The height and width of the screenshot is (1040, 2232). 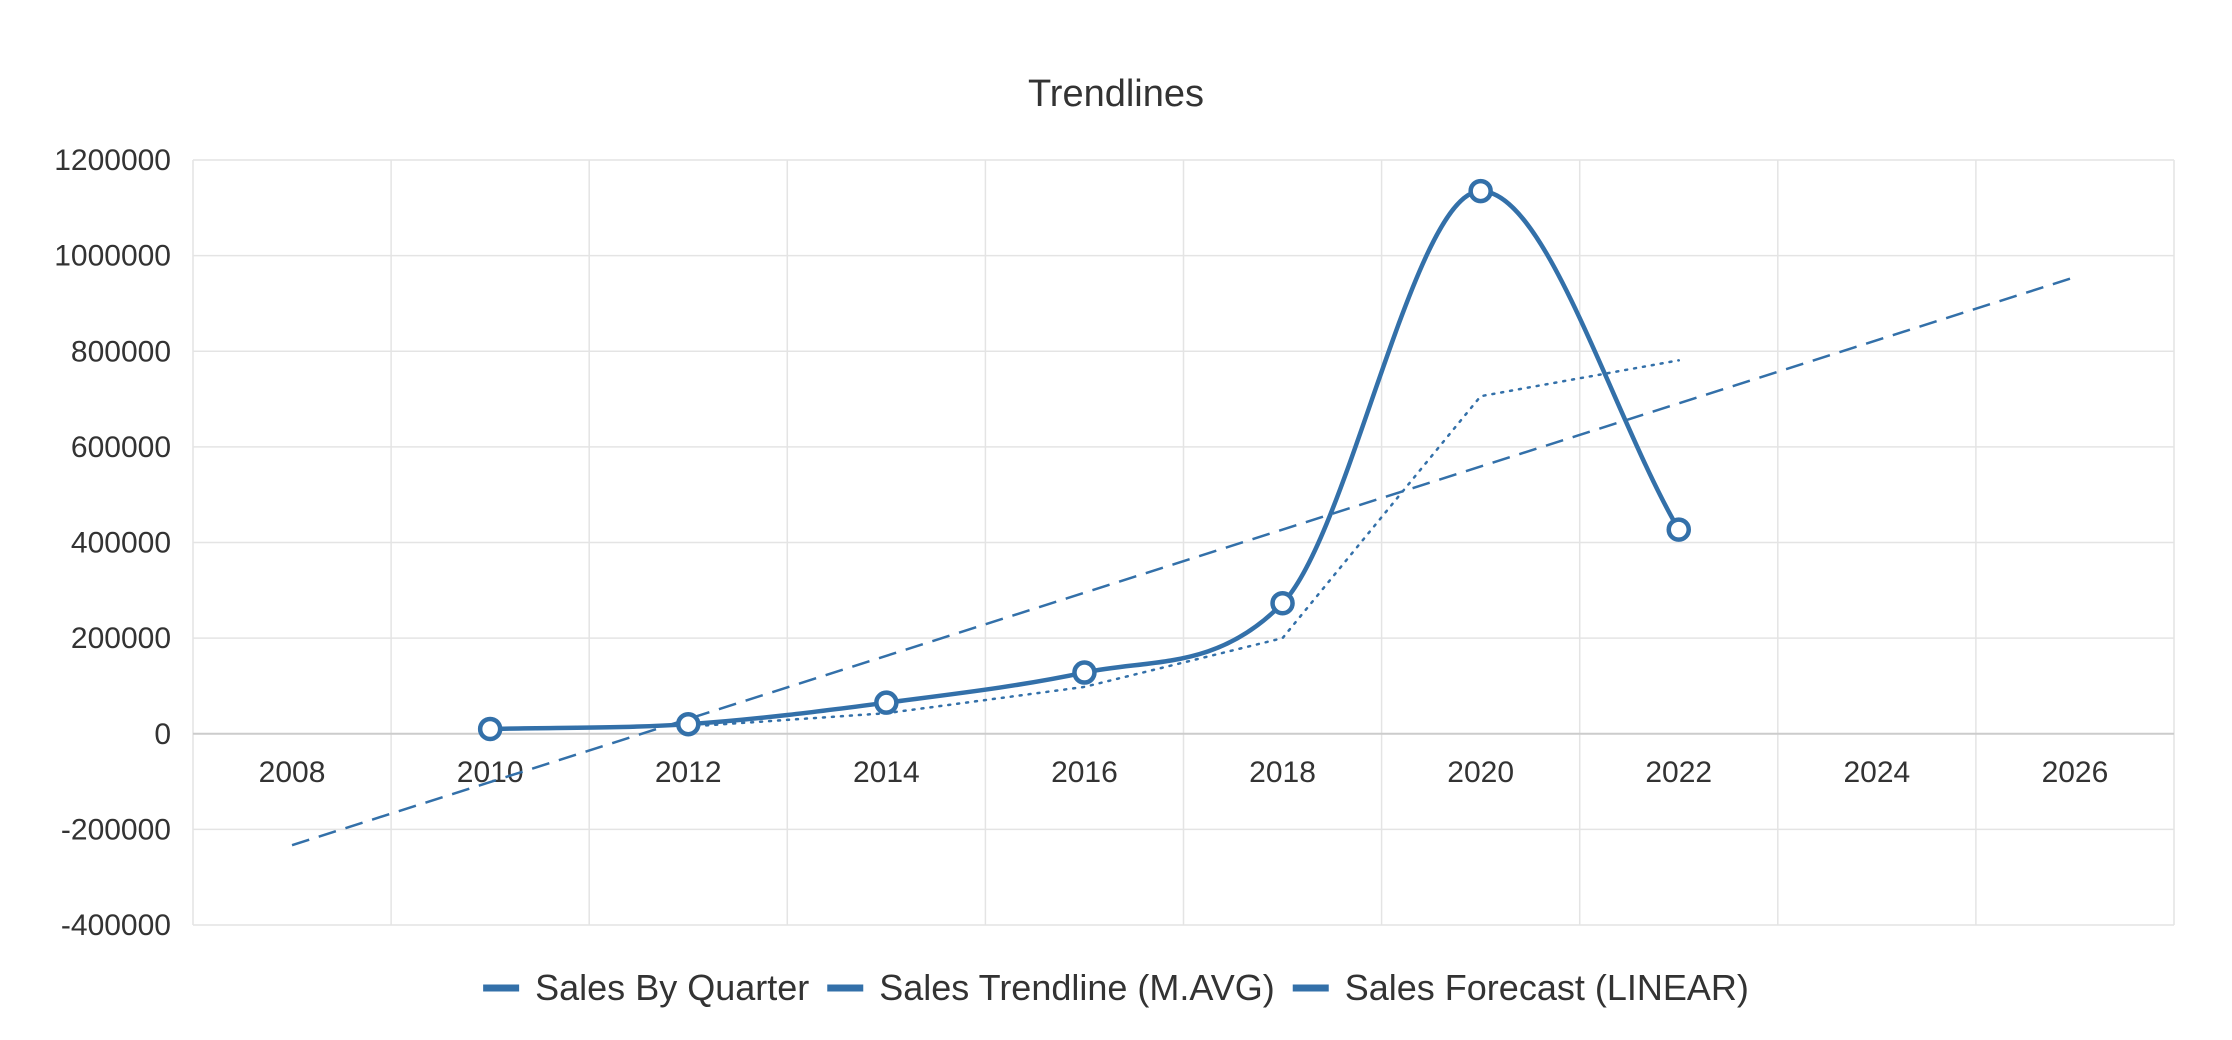 I want to click on x-tick-label: 2012, so click(x=688, y=772).